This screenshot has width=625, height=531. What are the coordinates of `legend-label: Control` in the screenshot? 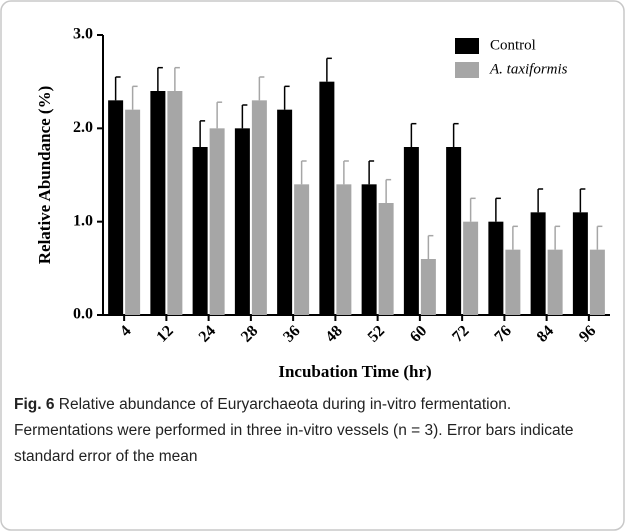 It's located at (513, 45).